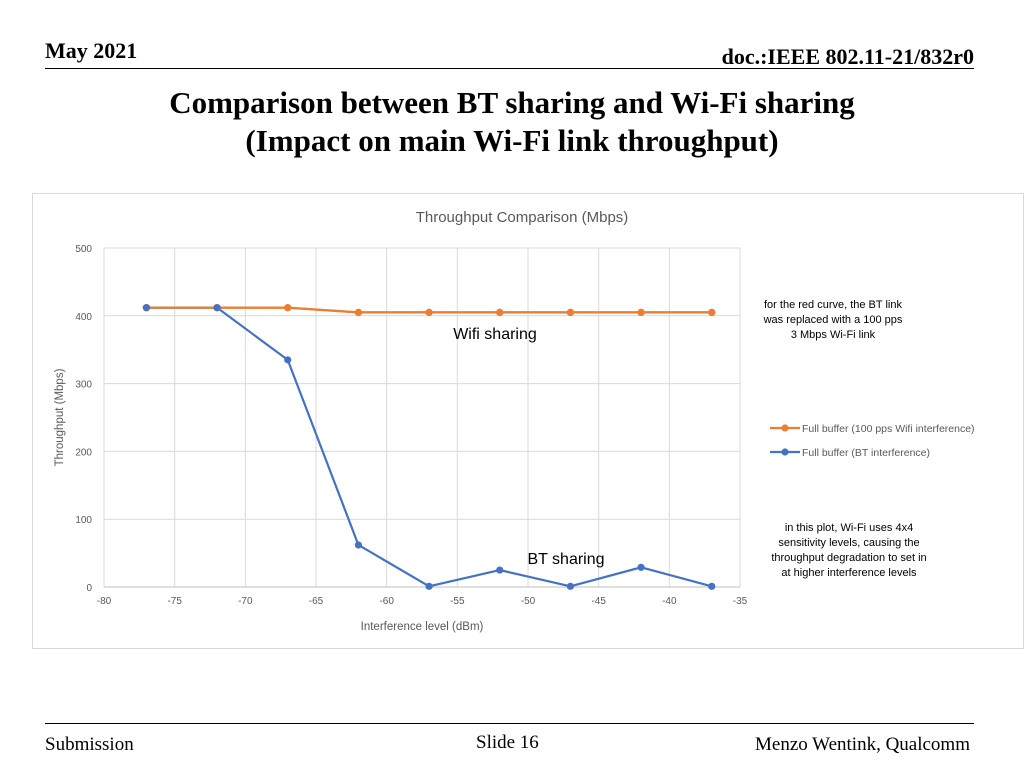 This screenshot has height=768, width=1024. What do you see at coordinates (507, 742) in the screenshot?
I see `footer-slide-number: Slide 16` at bounding box center [507, 742].